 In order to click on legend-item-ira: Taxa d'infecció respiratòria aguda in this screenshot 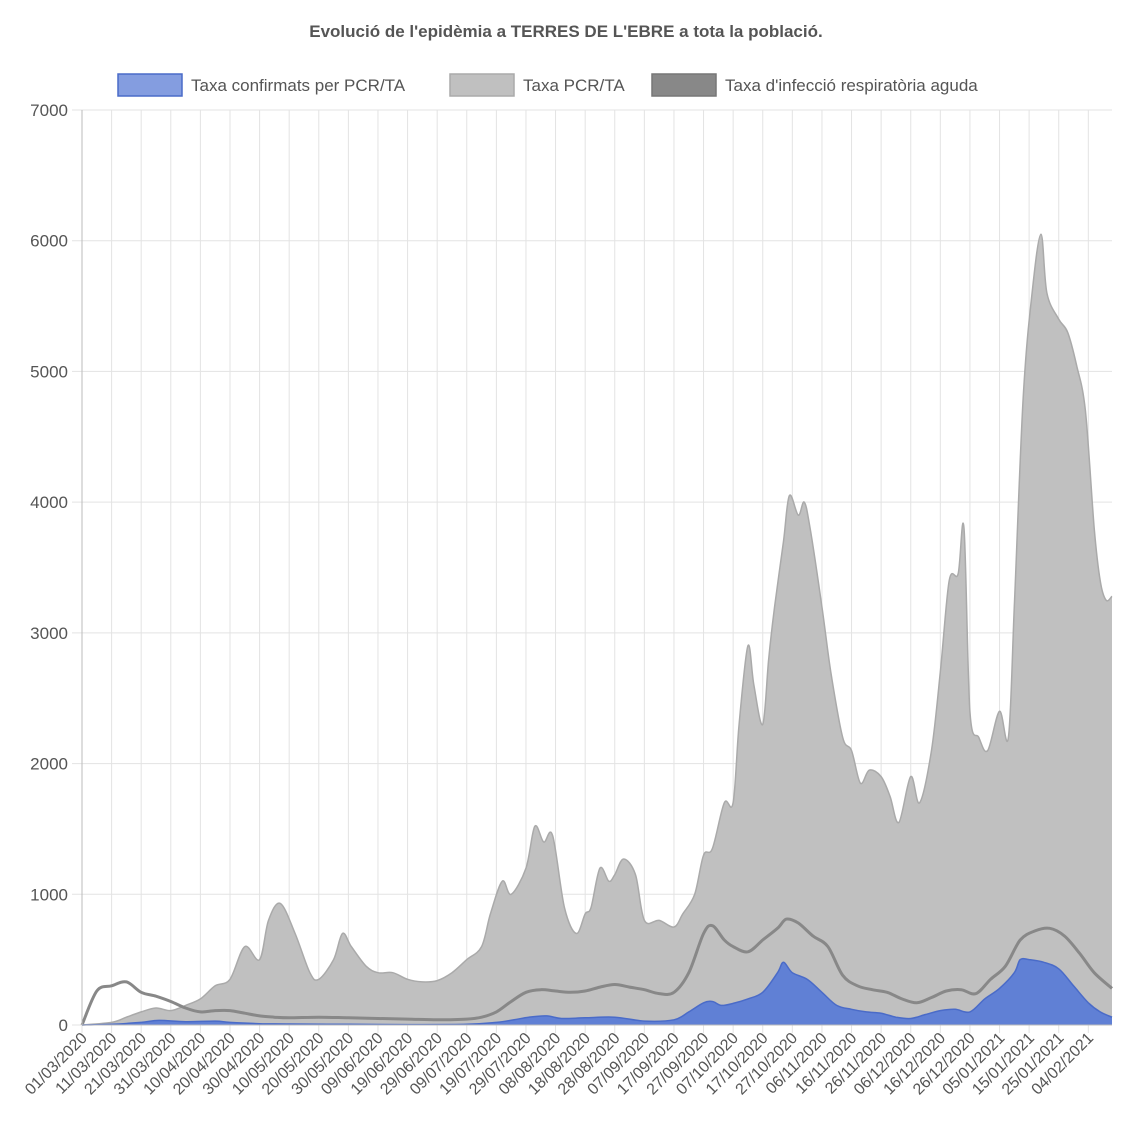, I will do `click(814, 85)`.